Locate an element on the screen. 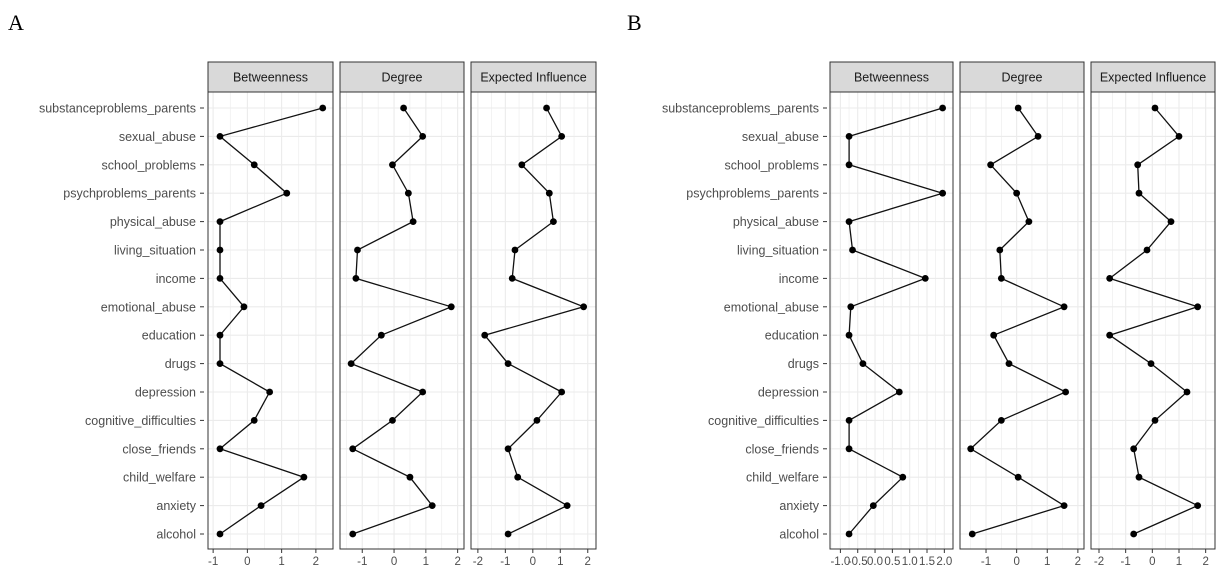  x-tick-label: -0.5 is located at coordinates (858, 562).